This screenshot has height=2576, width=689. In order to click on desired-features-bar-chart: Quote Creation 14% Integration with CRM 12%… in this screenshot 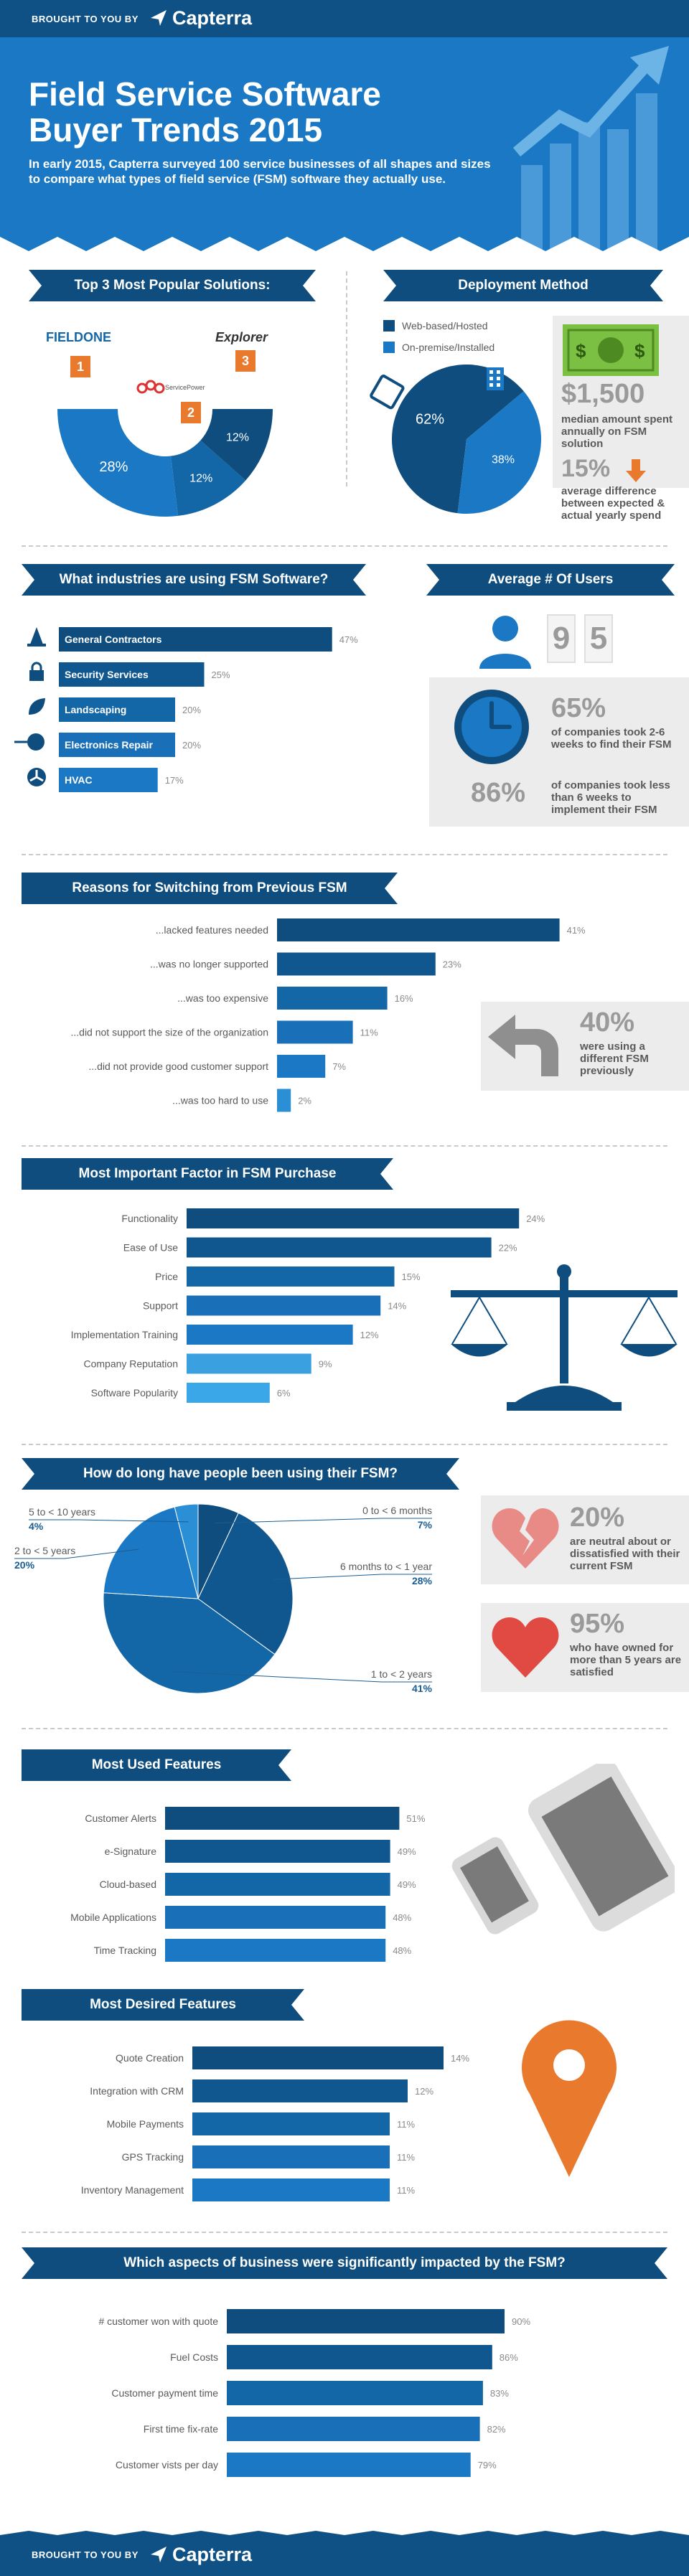, I will do `click(275, 2123)`.